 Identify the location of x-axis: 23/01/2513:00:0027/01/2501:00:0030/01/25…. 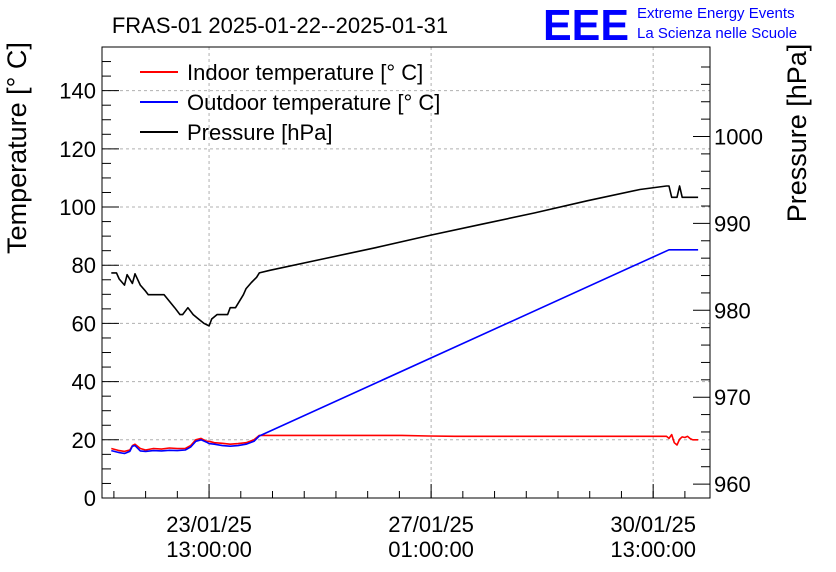
(404, 523).